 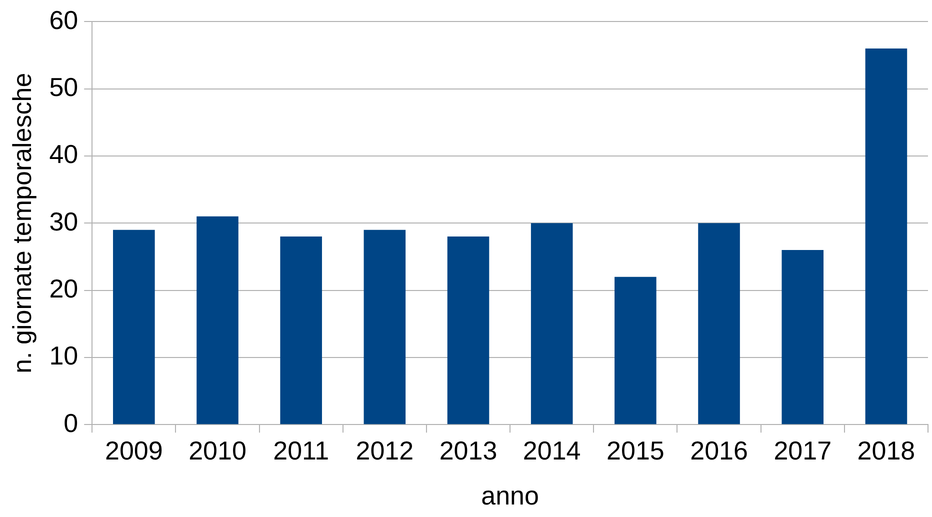 What do you see at coordinates (63, 19) in the screenshot?
I see `y-tick-label: 60` at bounding box center [63, 19].